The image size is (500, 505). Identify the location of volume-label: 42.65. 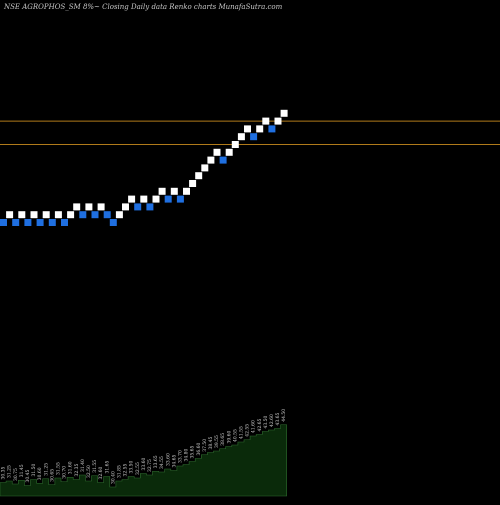
(260, 424).